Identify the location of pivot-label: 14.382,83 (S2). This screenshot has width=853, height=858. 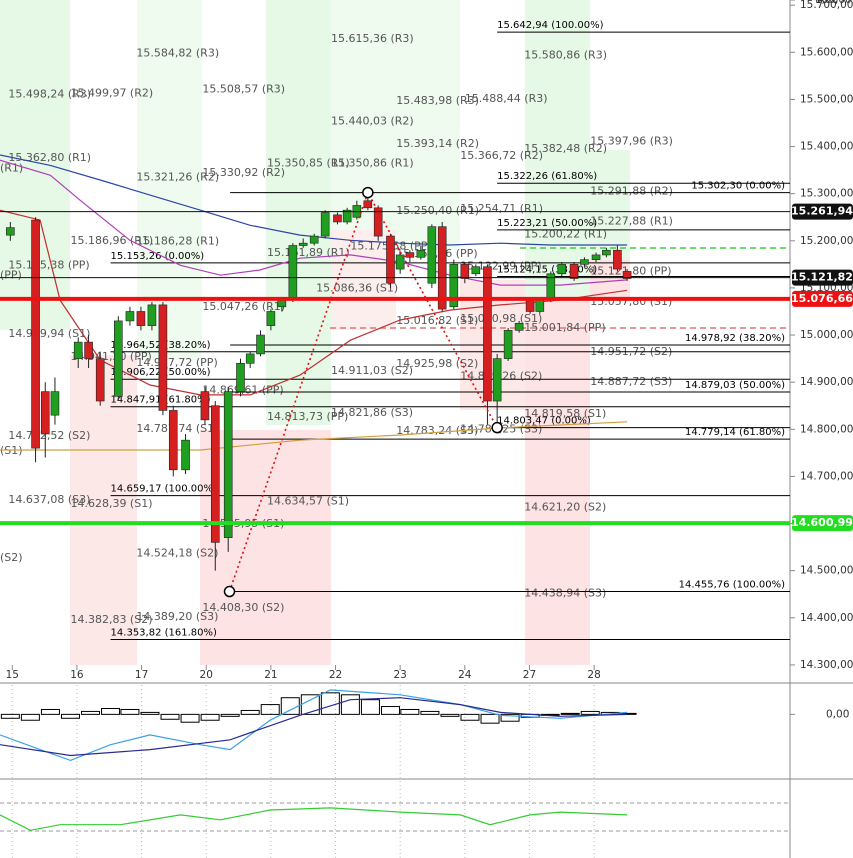
(111, 619).